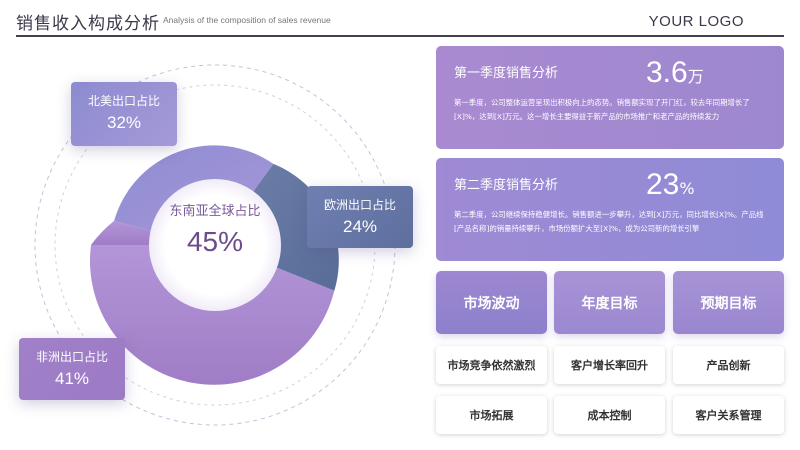 The height and width of the screenshot is (450, 800). I want to click on callout-label: 非洲出口占比, so click(71, 357).